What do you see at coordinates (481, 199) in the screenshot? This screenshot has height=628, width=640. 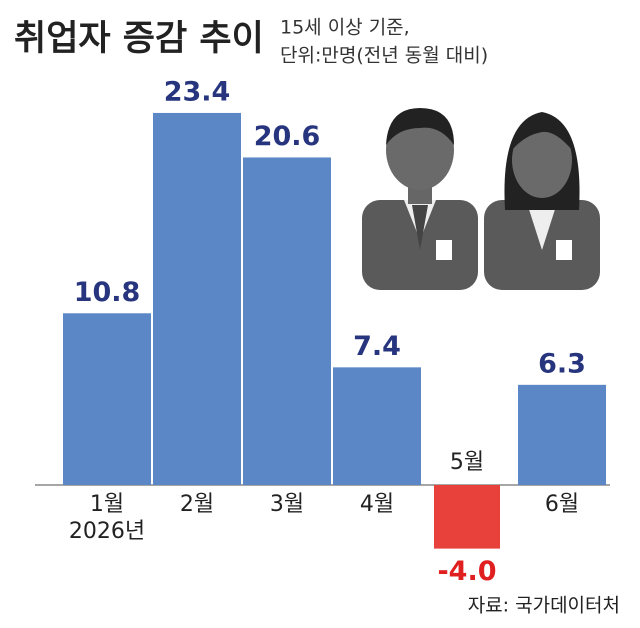 I see `people-illustration` at bounding box center [481, 199].